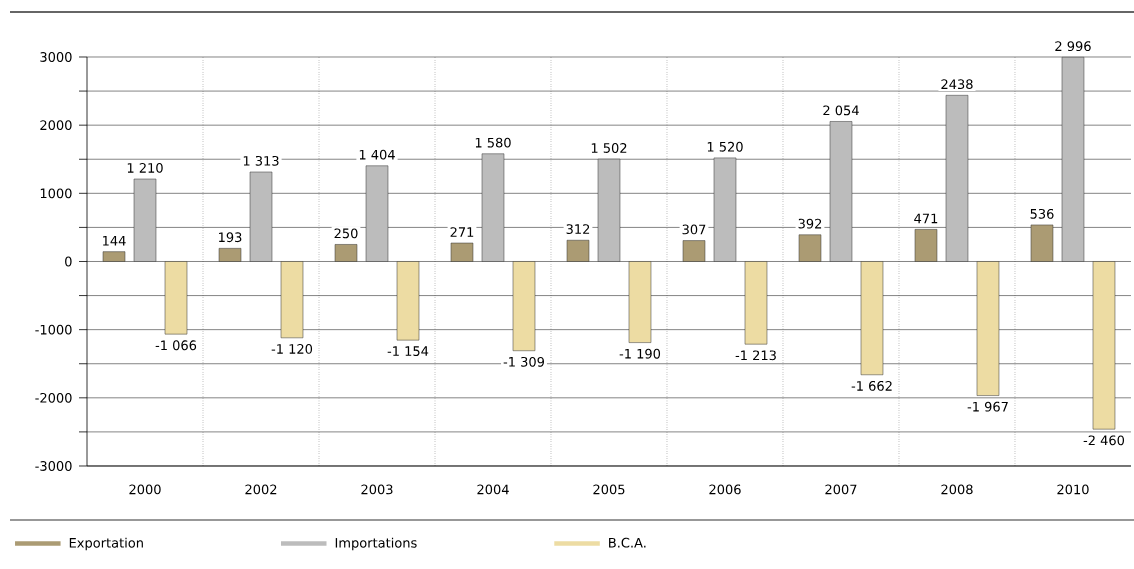 This screenshot has width=1134, height=569. I want to click on data-label: 144, so click(114, 241).